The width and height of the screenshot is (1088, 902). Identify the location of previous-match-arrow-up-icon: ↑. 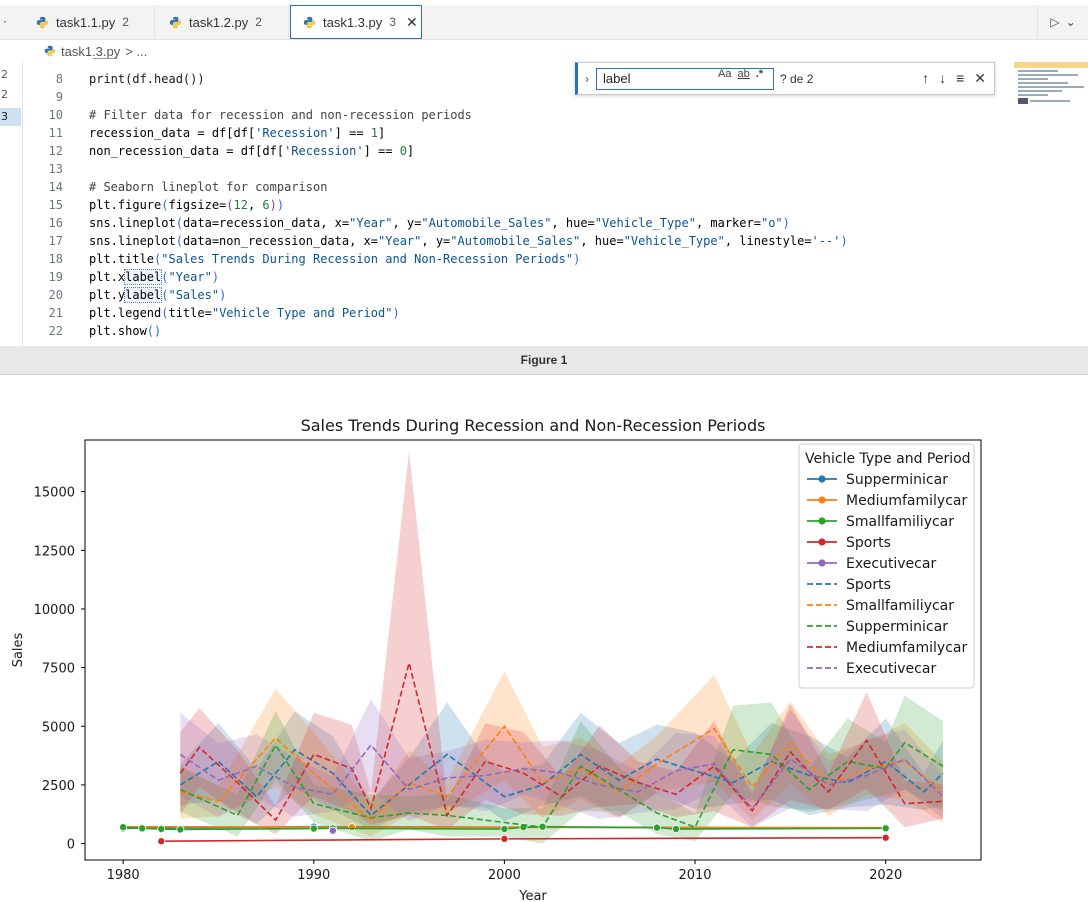
(926, 78).